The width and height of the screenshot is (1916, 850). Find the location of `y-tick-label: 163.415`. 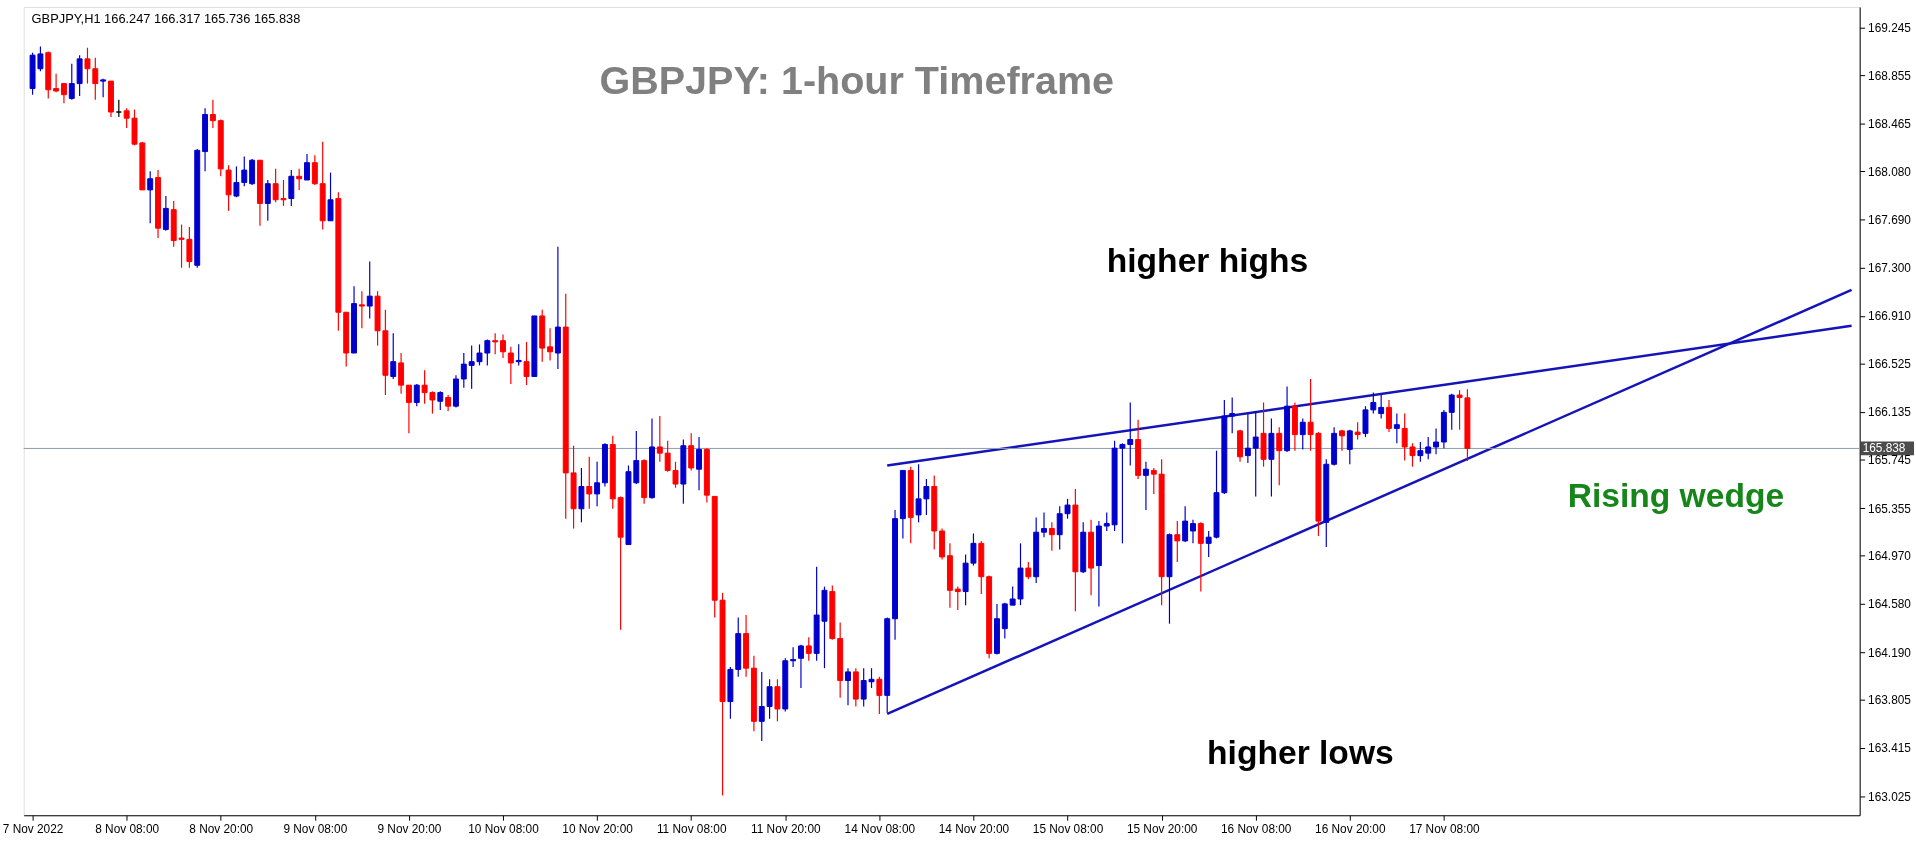

y-tick-label: 163.415 is located at coordinates (1890, 748).